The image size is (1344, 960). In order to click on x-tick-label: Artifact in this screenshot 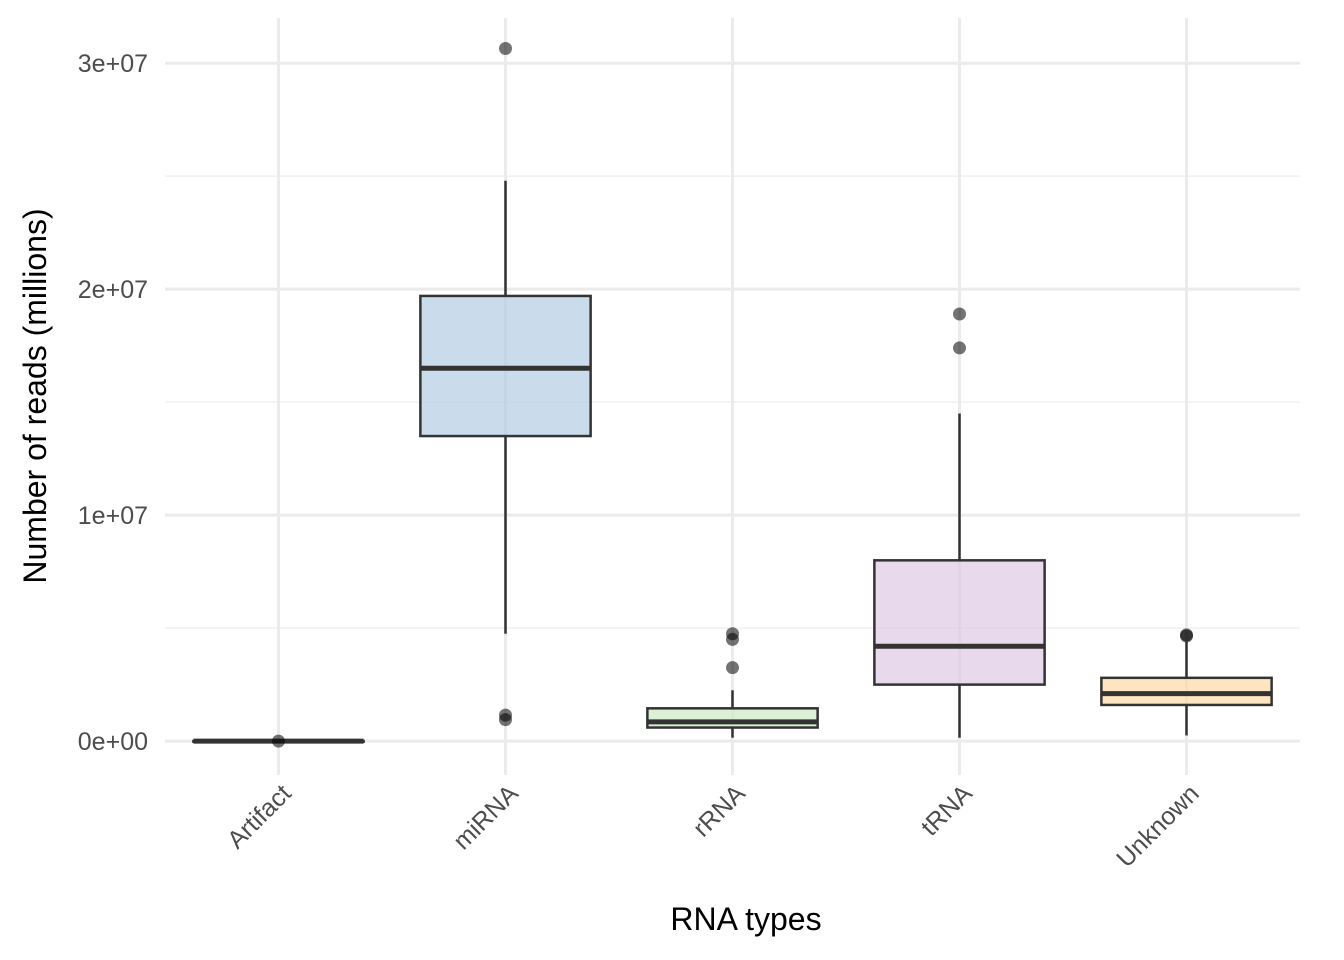, I will do `click(259, 816)`.